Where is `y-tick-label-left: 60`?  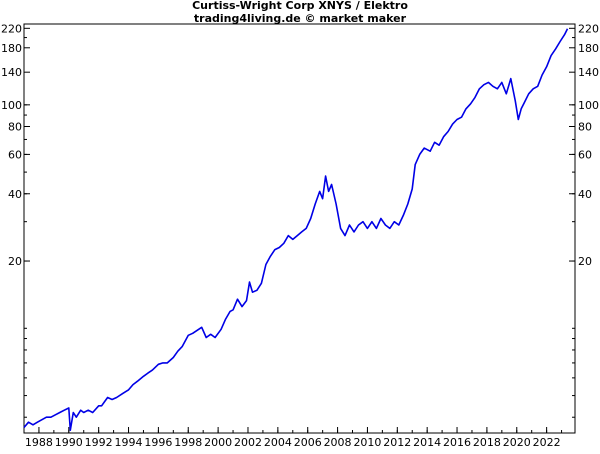 y-tick-label-left: 60 is located at coordinates (15, 154).